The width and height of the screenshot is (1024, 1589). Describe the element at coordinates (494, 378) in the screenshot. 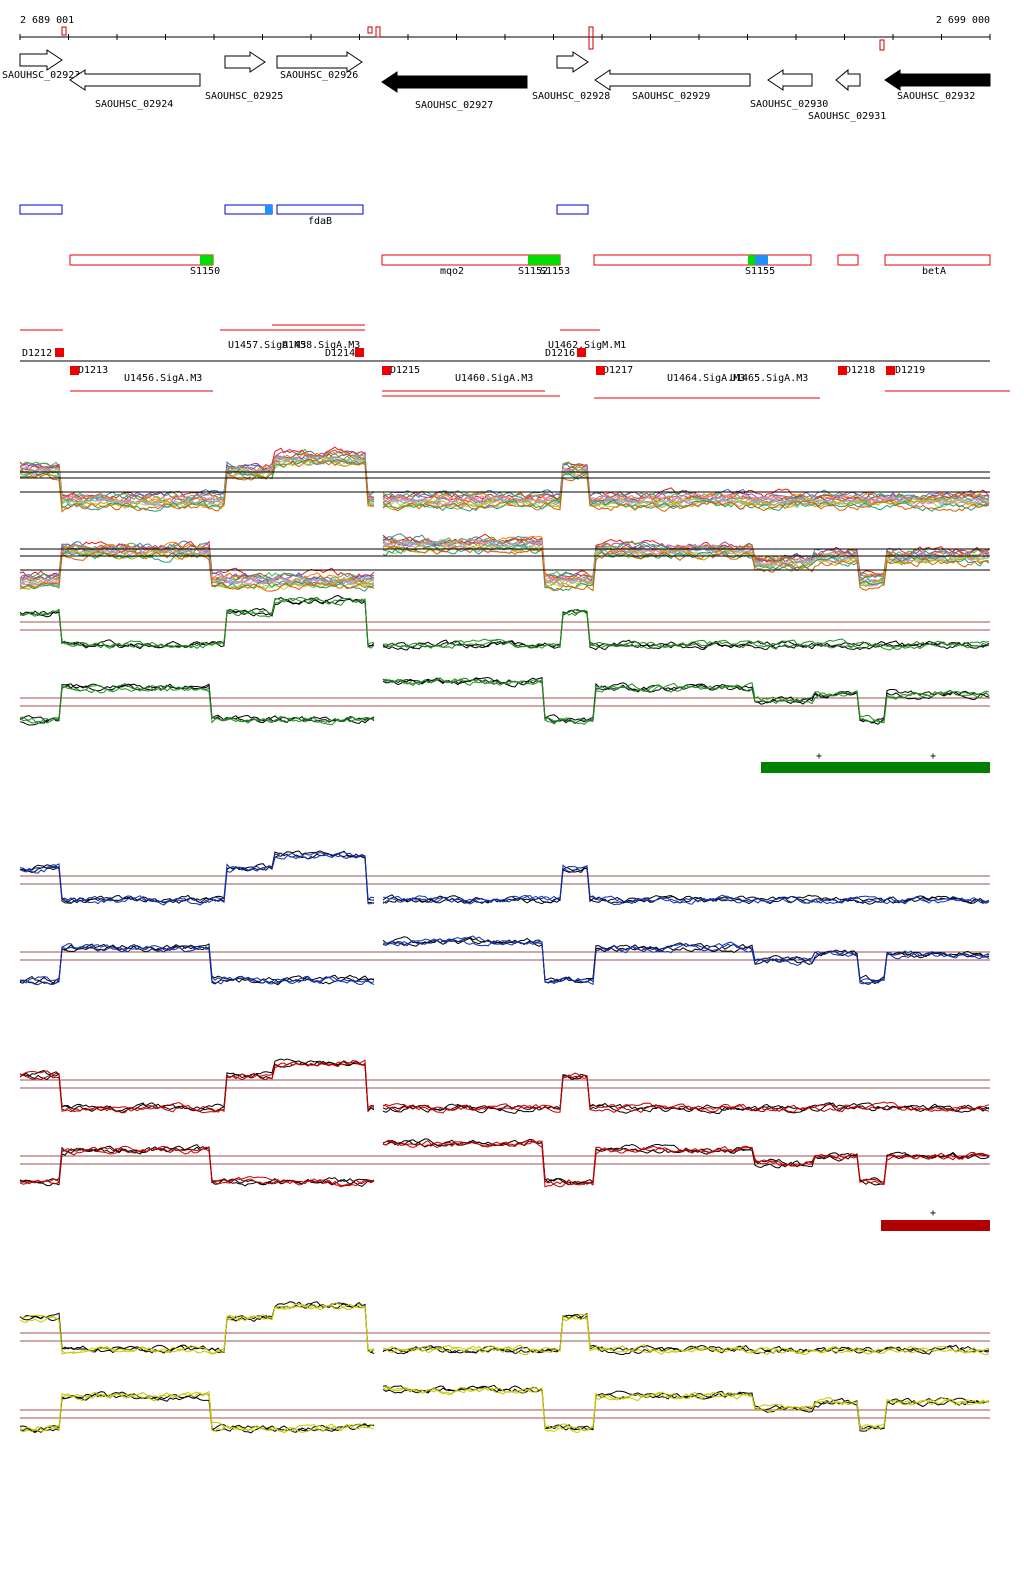

I see `site-label: U1460.SigA.M3` at that location.